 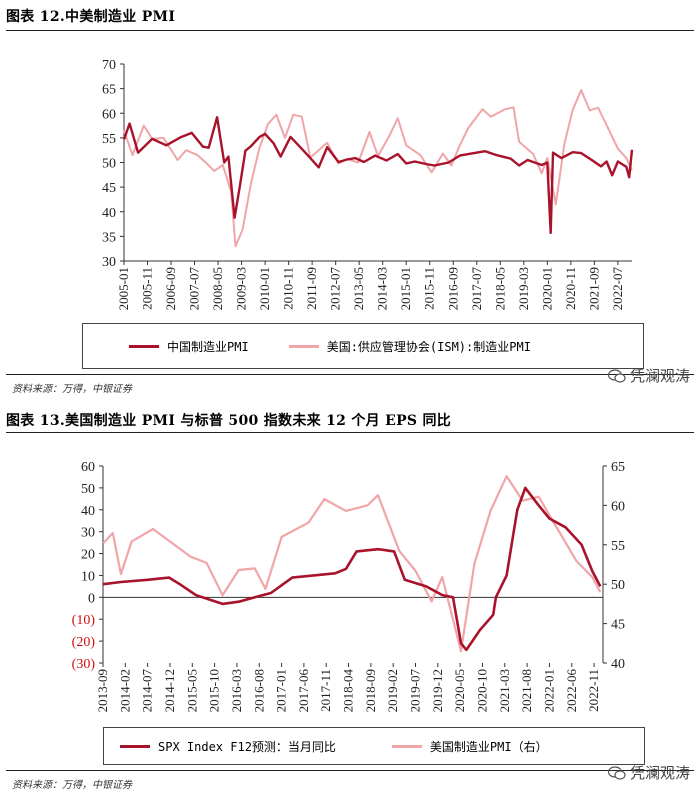 What do you see at coordinates (618, 506) in the screenshot?
I see `chart2-right-y-tick-label: 60` at bounding box center [618, 506].